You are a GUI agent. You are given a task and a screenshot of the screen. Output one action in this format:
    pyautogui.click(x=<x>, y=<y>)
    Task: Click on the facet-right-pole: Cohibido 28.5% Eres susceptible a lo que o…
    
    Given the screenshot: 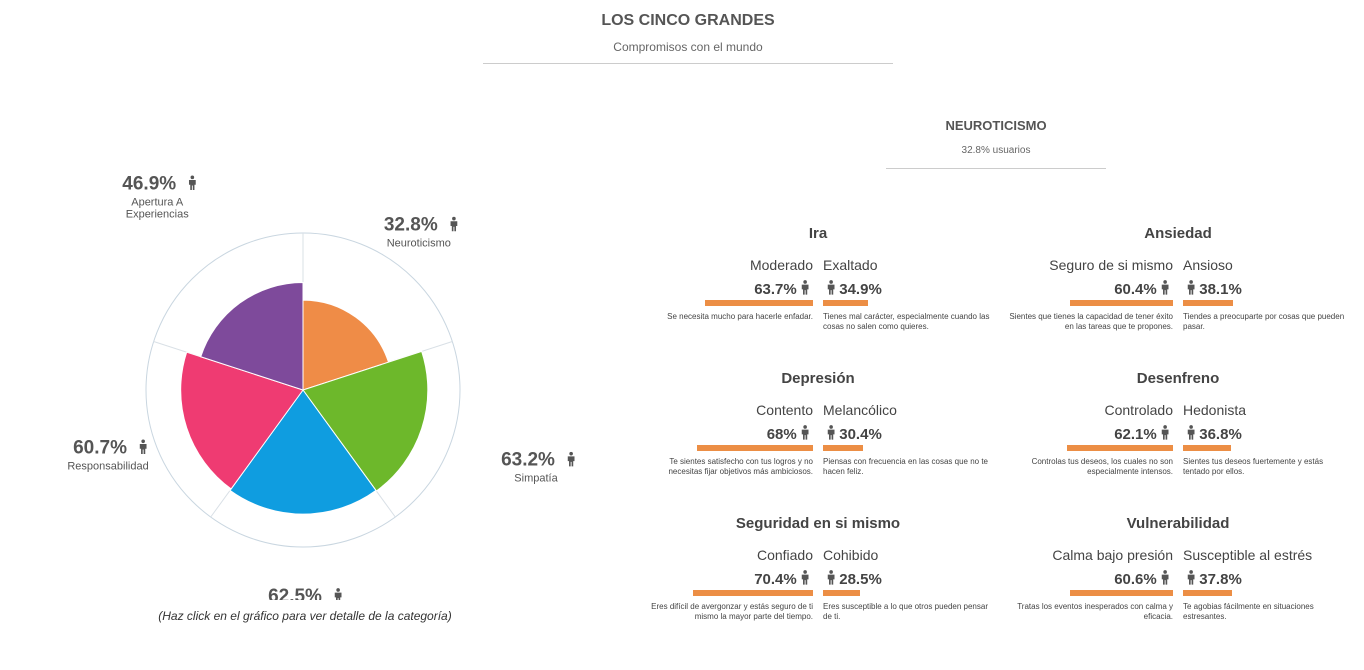 What is the action you would take?
    pyautogui.click(x=907, y=584)
    